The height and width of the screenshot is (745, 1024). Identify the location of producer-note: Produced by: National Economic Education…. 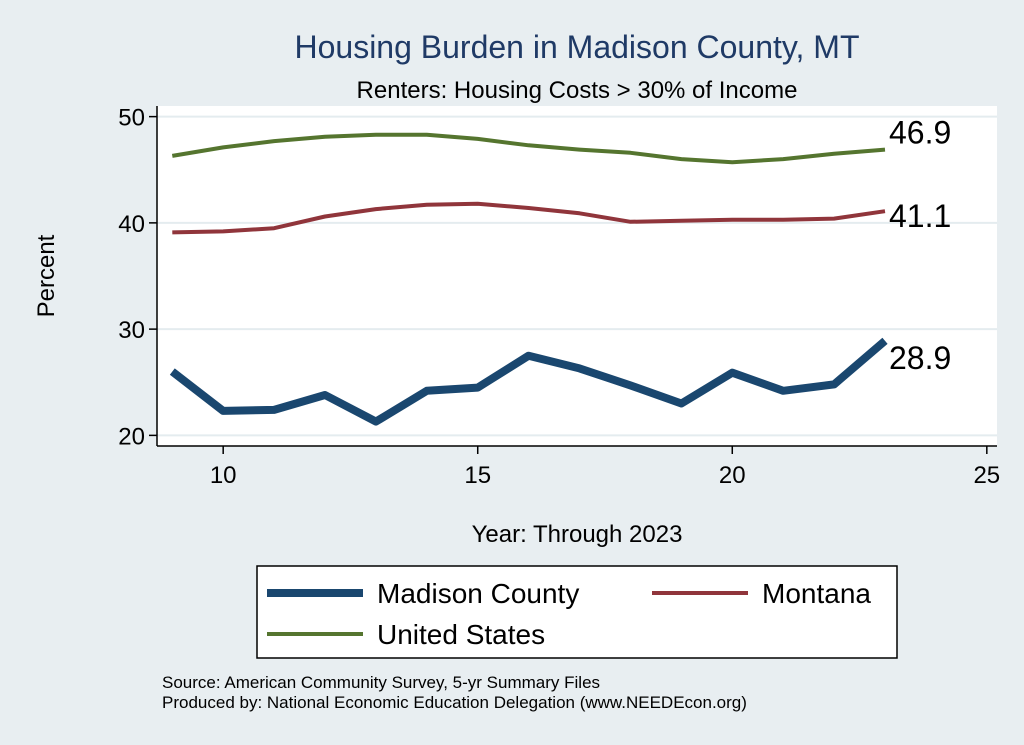
(454, 702).